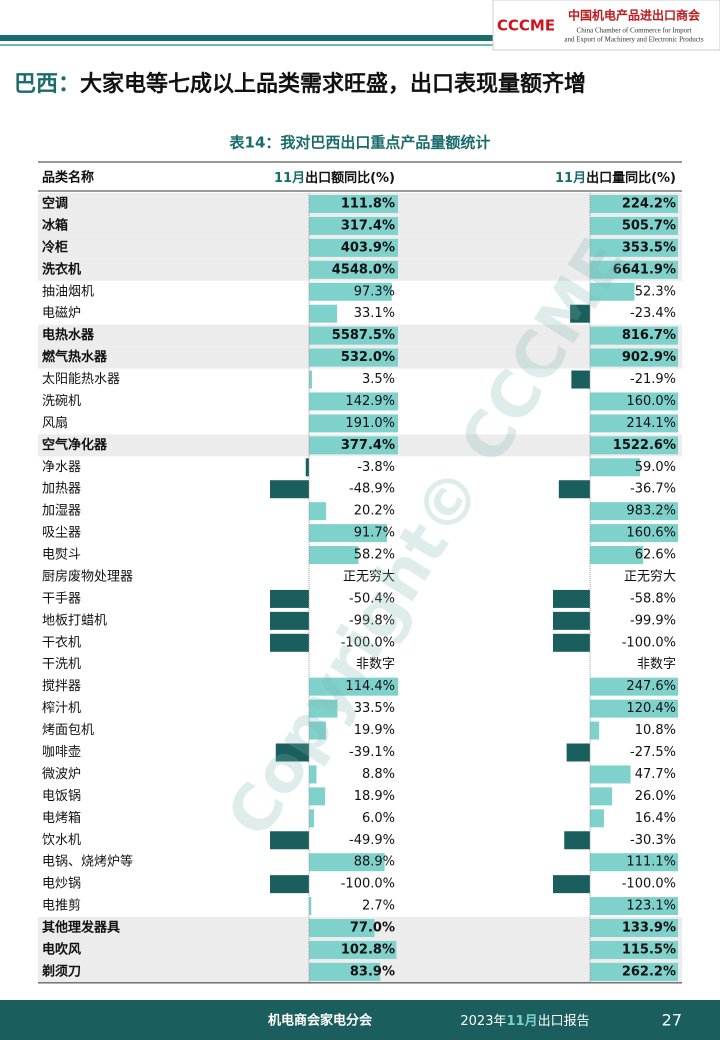 The image size is (720, 1040). Describe the element at coordinates (649, 928) in the screenshot. I see `cell-value: 133.9%` at that location.